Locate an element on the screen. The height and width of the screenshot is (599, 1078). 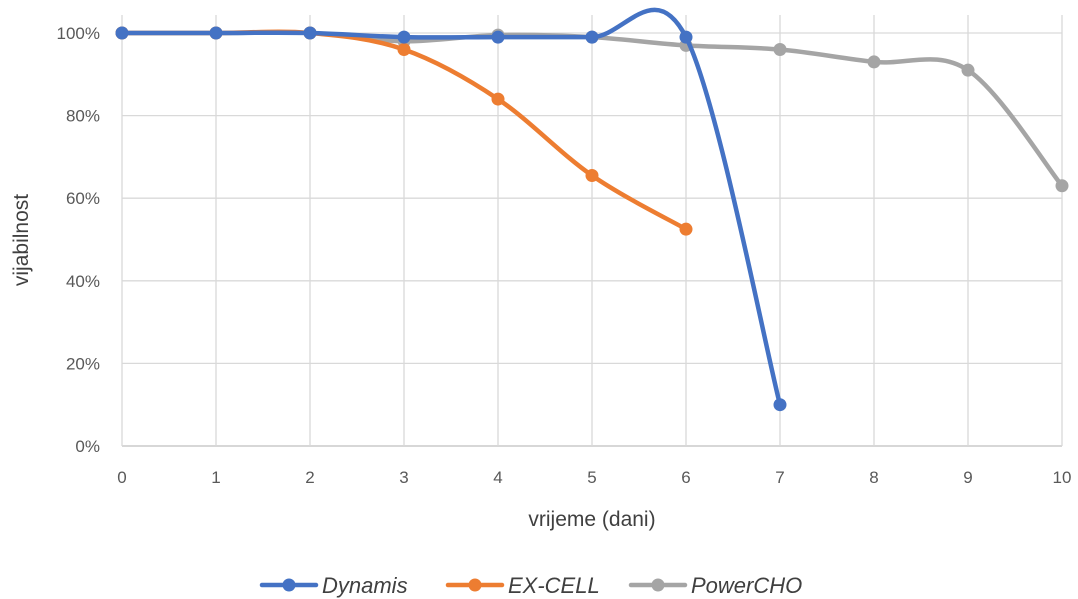
legend: Dynamis EX-CELL PowerCHO is located at coordinates (530, 585).